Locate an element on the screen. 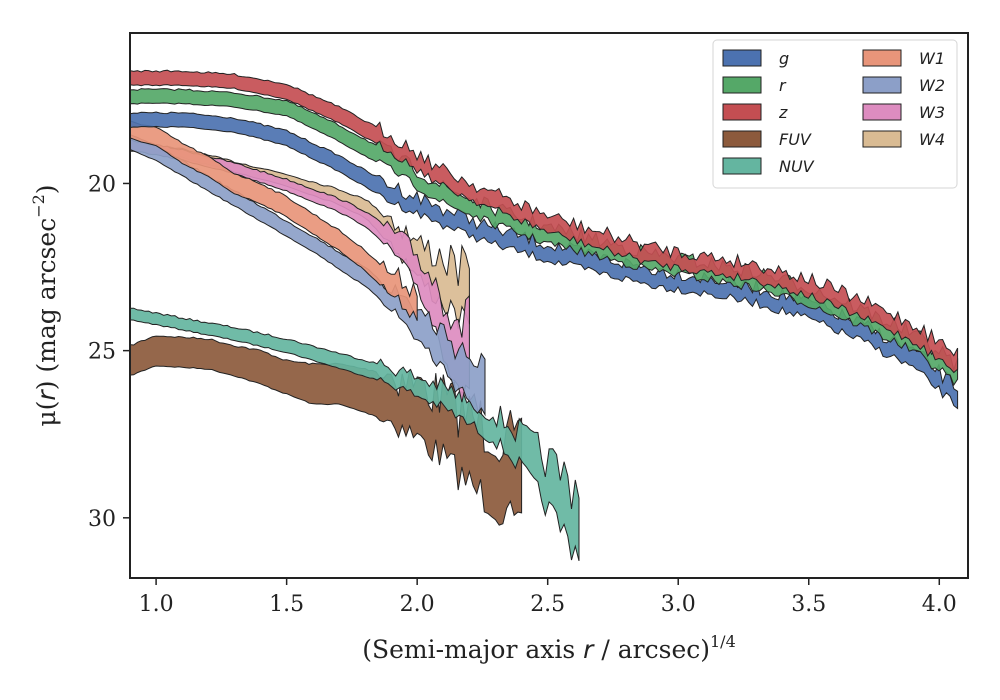 The width and height of the screenshot is (1000, 700). x-tick-label: 2.0 is located at coordinates (417, 604).